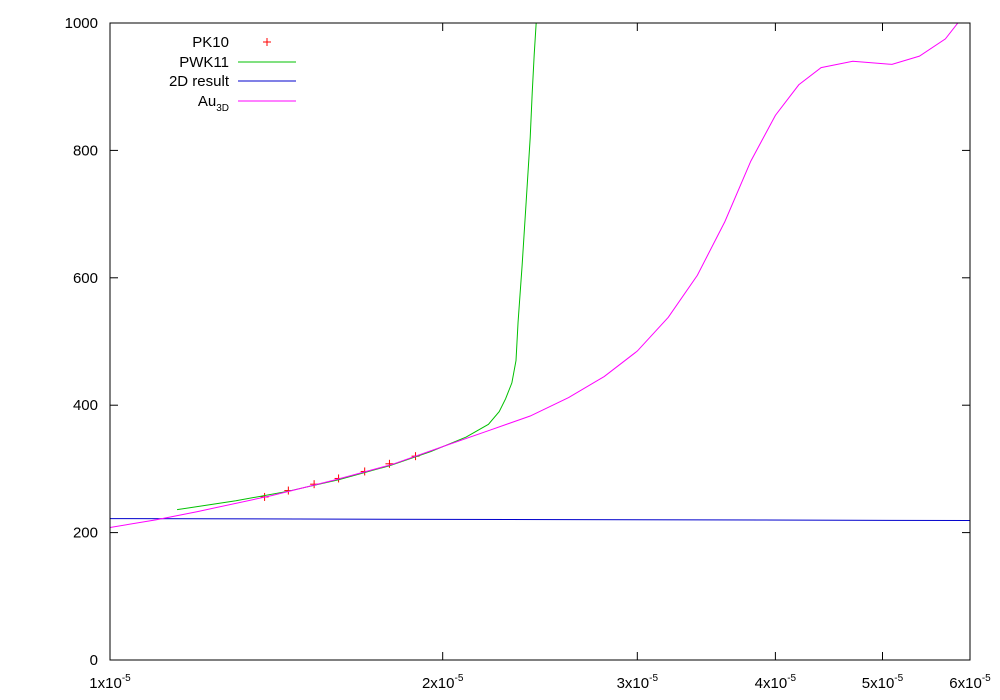  I want to click on y-tick-label: 600, so click(85, 278).